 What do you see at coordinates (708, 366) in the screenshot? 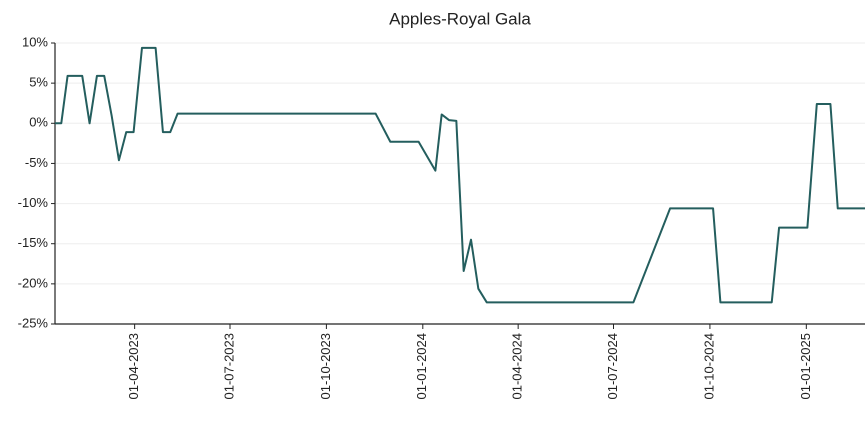
I see `x-tick-label: 01-10-2024` at bounding box center [708, 366].